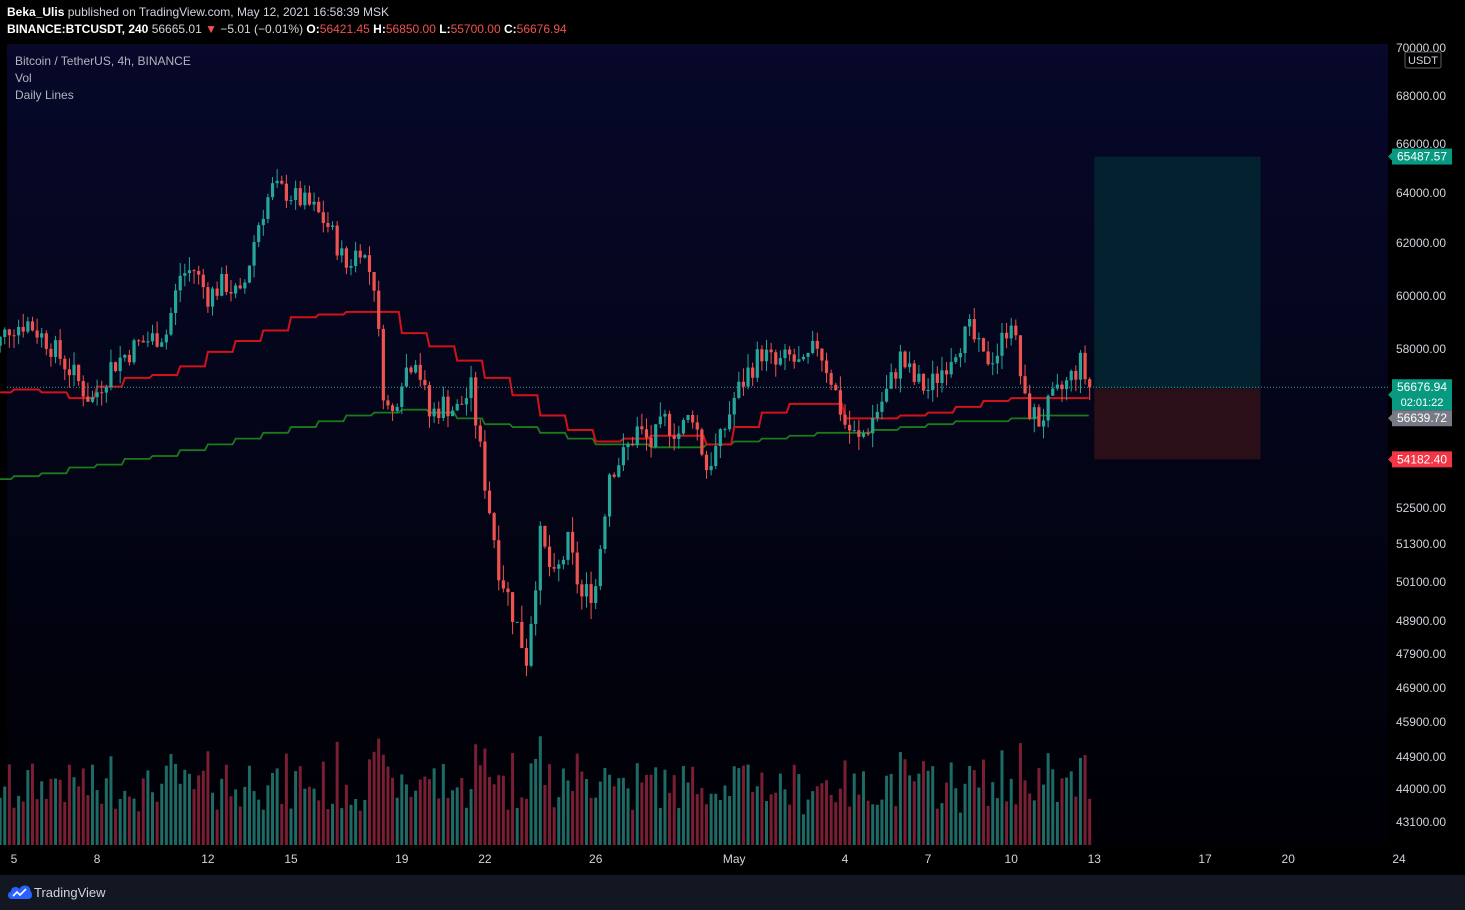 The width and height of the screenshot is (1465, 910). I want to click on stop-zone, so click(1177, 424).